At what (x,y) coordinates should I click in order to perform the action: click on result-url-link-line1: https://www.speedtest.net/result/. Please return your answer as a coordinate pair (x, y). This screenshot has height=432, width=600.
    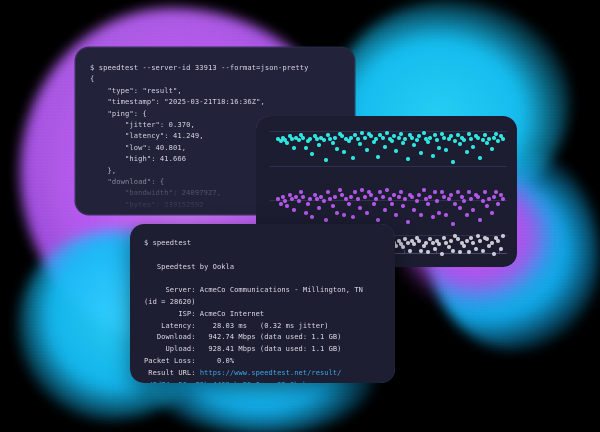
    Looking at the image, I should click on (270, 372).